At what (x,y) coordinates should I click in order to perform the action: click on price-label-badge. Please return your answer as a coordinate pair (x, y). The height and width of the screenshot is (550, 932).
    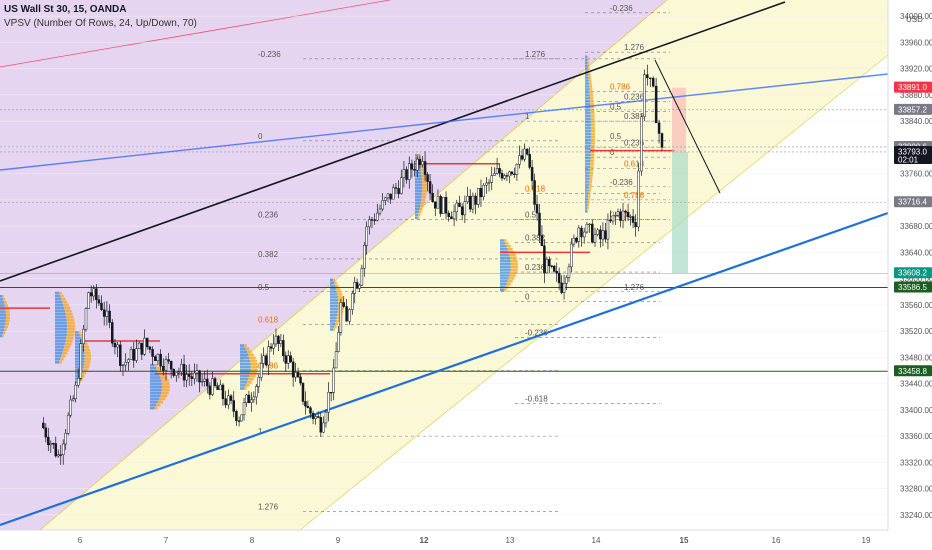
    Looking at the image, I should click on (913, 109).